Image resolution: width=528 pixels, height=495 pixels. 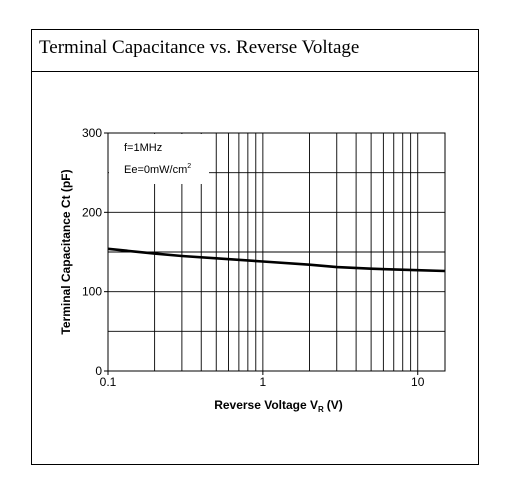 What do you see at coordinates (92, 212) in the screenshot?
I see `y-tick-label: 200` at bounding box center [92, 212].